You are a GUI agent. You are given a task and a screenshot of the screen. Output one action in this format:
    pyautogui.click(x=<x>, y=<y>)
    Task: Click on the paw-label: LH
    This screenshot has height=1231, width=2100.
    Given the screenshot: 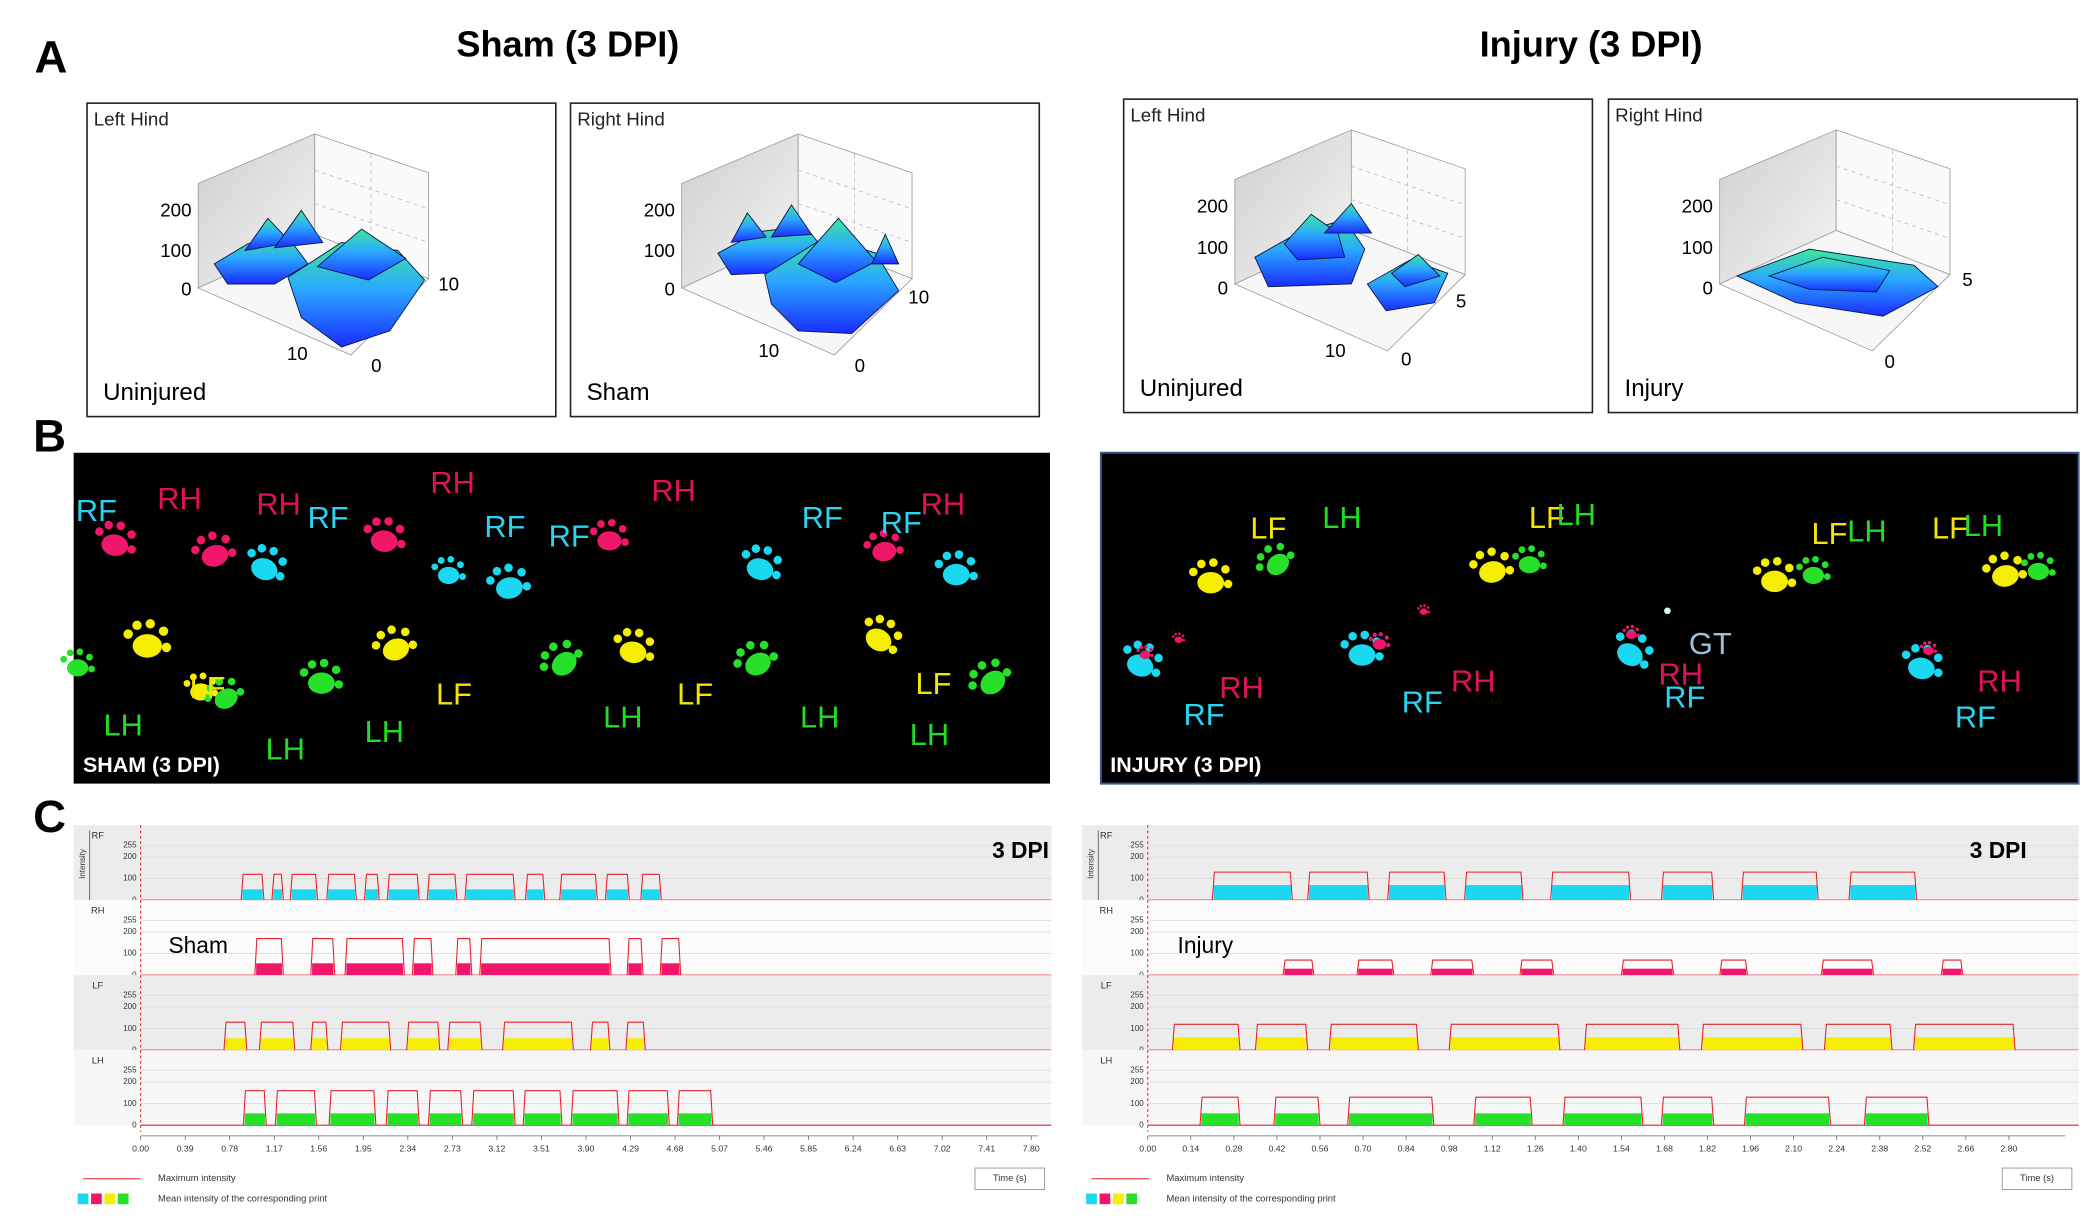 What is the action you would take?
    pyautogui.click(x=285, y=749)
    